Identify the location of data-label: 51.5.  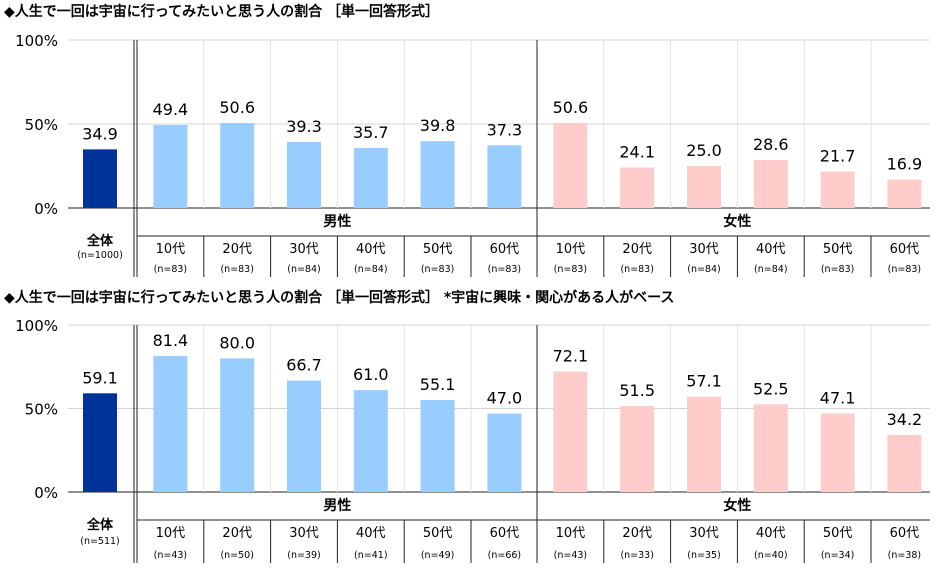
(637, 390).